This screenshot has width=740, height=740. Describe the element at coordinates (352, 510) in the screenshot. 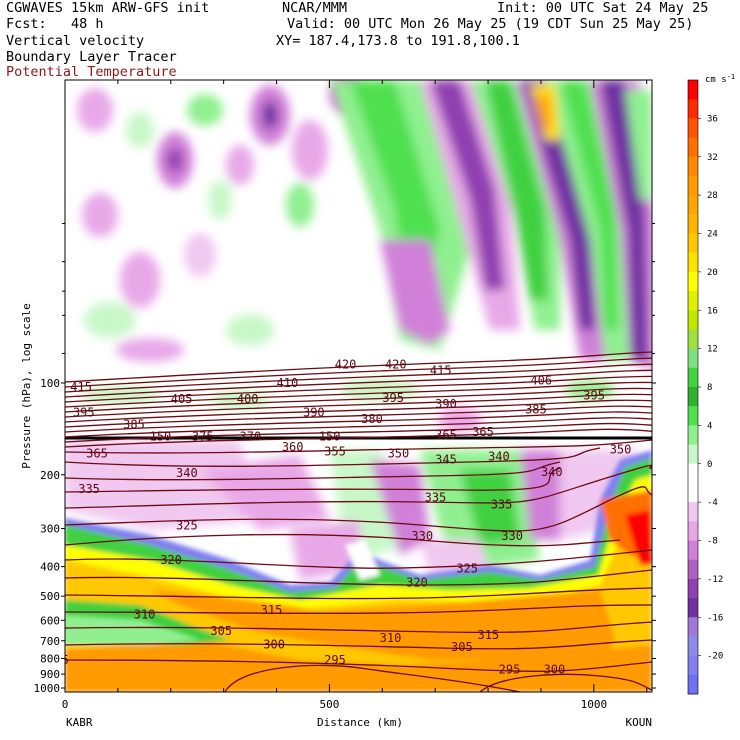

I see `tropospheric-cells` at that location.